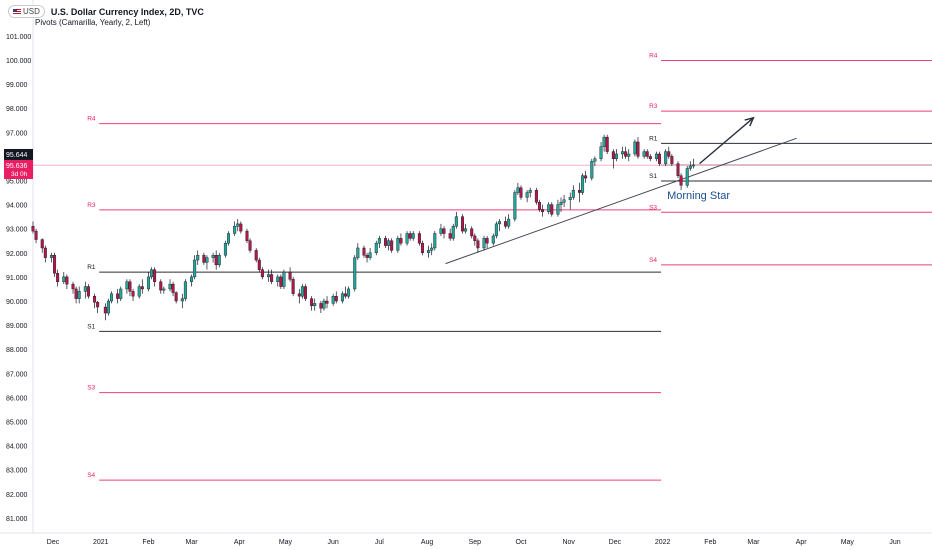  I want to click on pivot-label-2022-r1: R1, so click(653, 138).